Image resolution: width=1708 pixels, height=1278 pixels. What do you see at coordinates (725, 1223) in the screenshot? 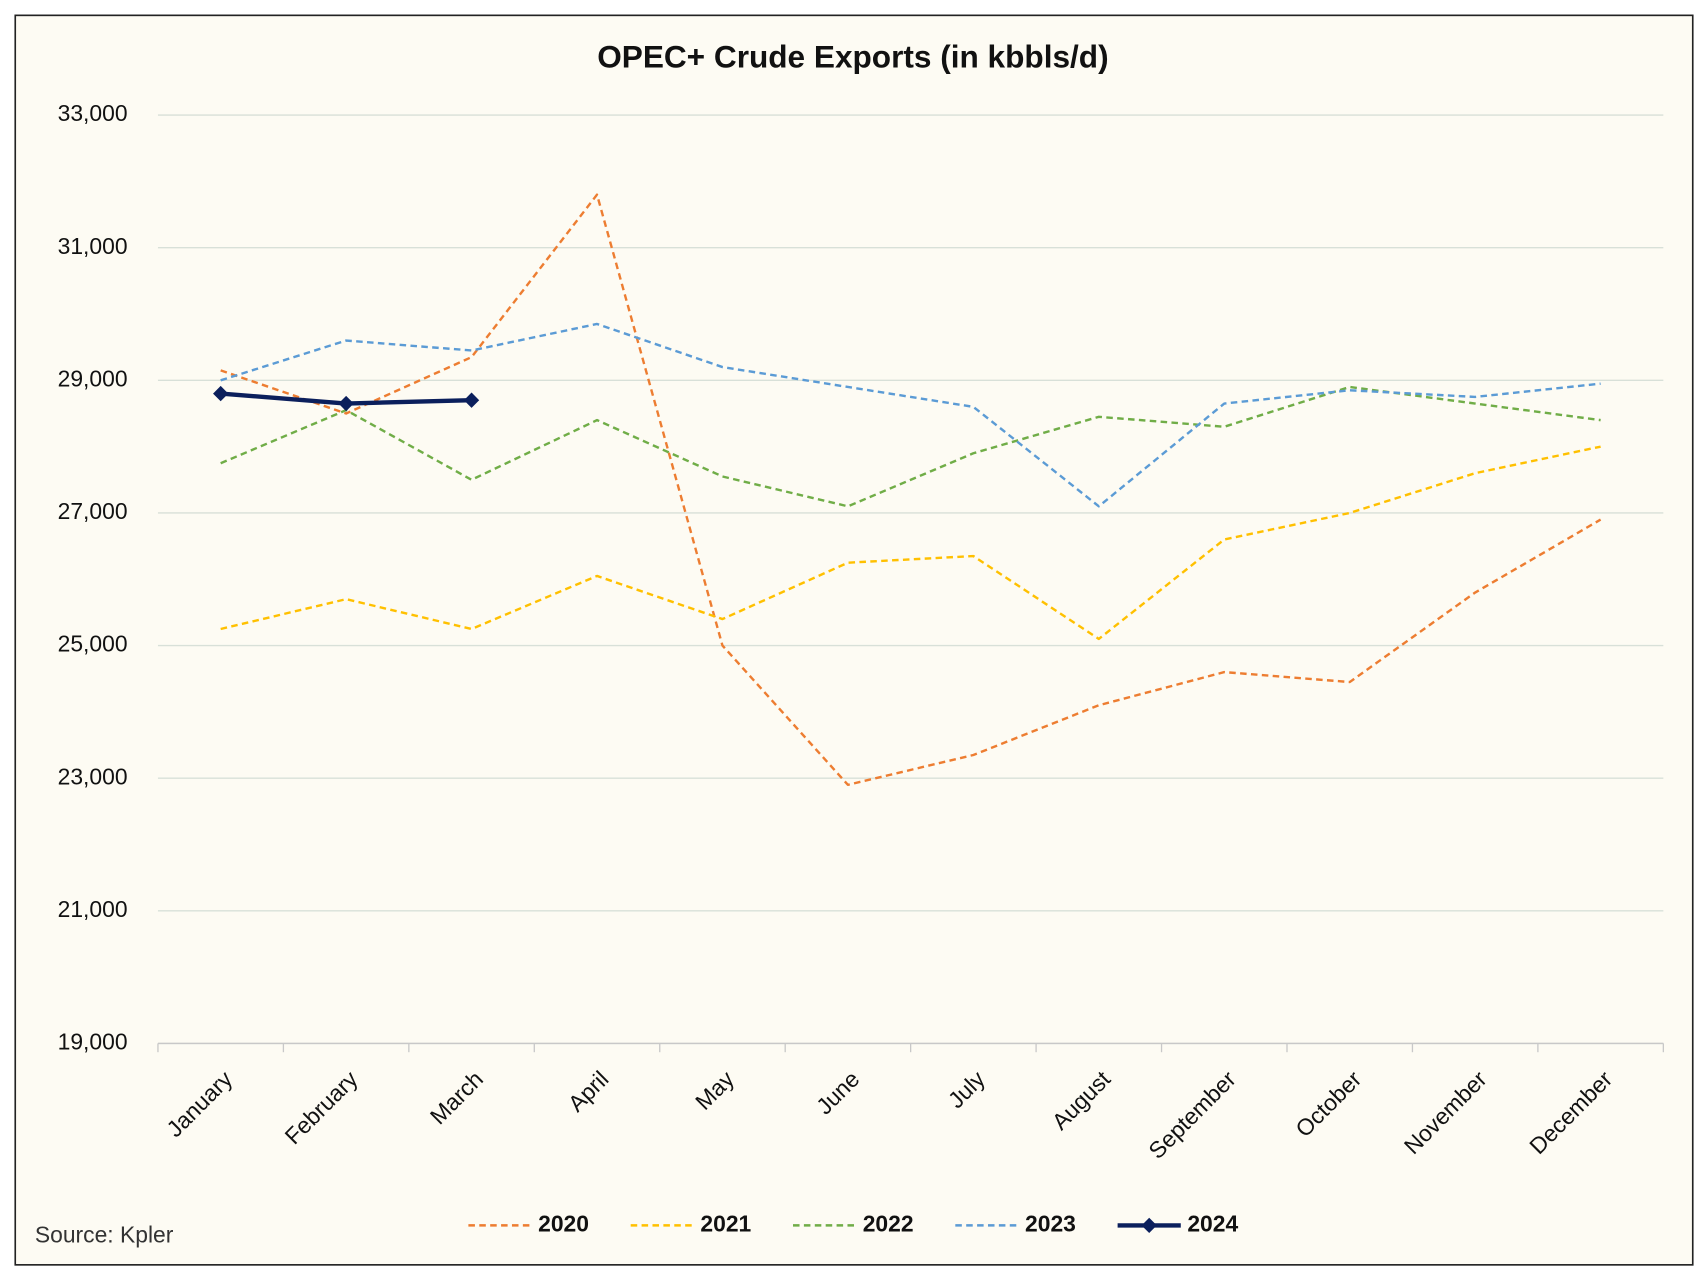
I see `legend-label: 2021` at bounding box center [725, 1223].